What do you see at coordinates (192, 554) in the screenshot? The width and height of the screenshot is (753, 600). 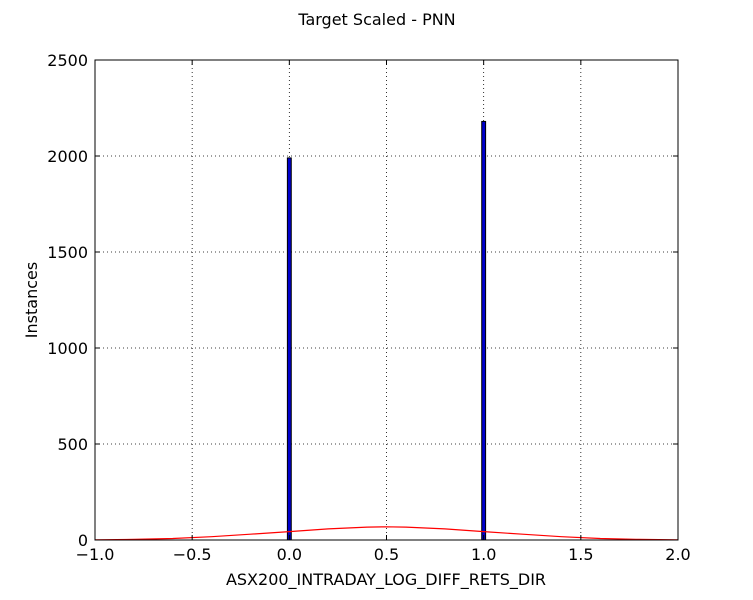 I see `x-tick-label: −0.5` at bounding box center [192, 554].